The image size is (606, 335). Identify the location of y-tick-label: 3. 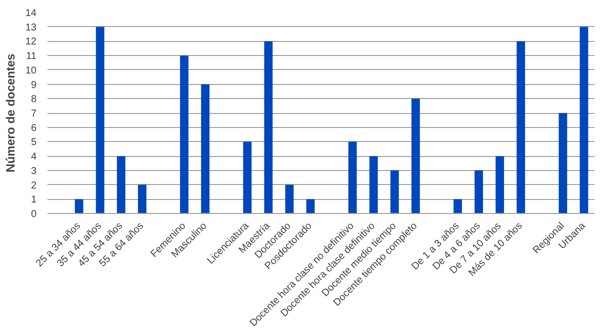
(33, 171).